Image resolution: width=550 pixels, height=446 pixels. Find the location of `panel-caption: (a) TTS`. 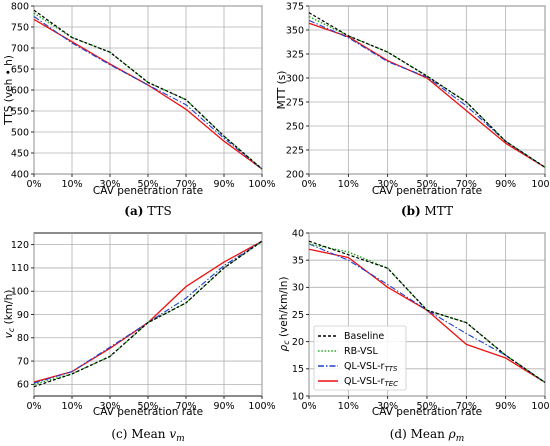

panel-caption: (a) TTS is located at coordinates (147, 211).